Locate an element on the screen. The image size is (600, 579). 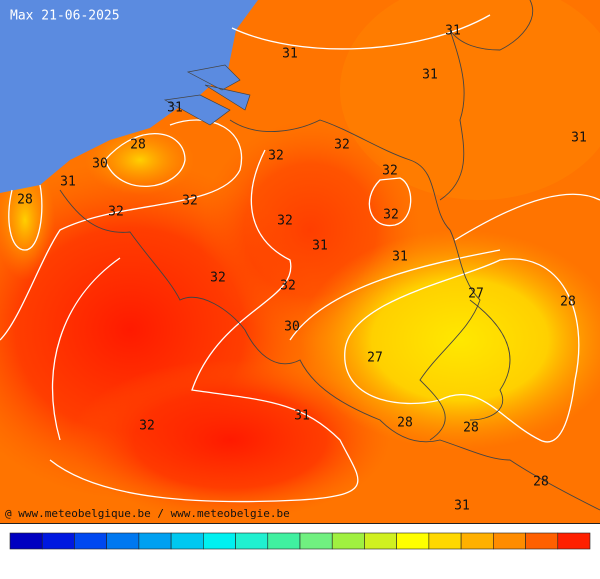
map-title: Max 21-06-2025 is located at coordinates (65, 16).